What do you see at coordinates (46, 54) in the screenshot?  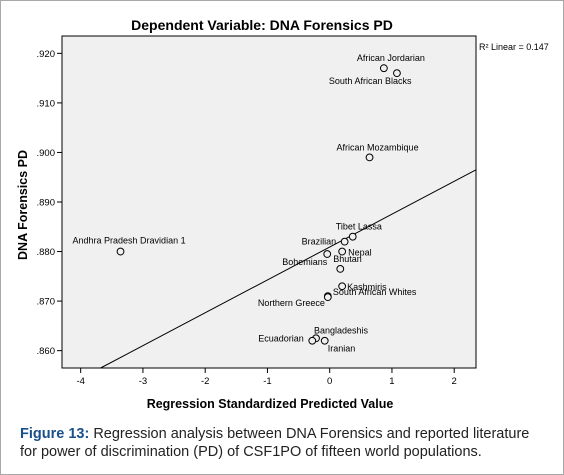 I see `y-tick-label: .920` at bounding box center [46, 54].